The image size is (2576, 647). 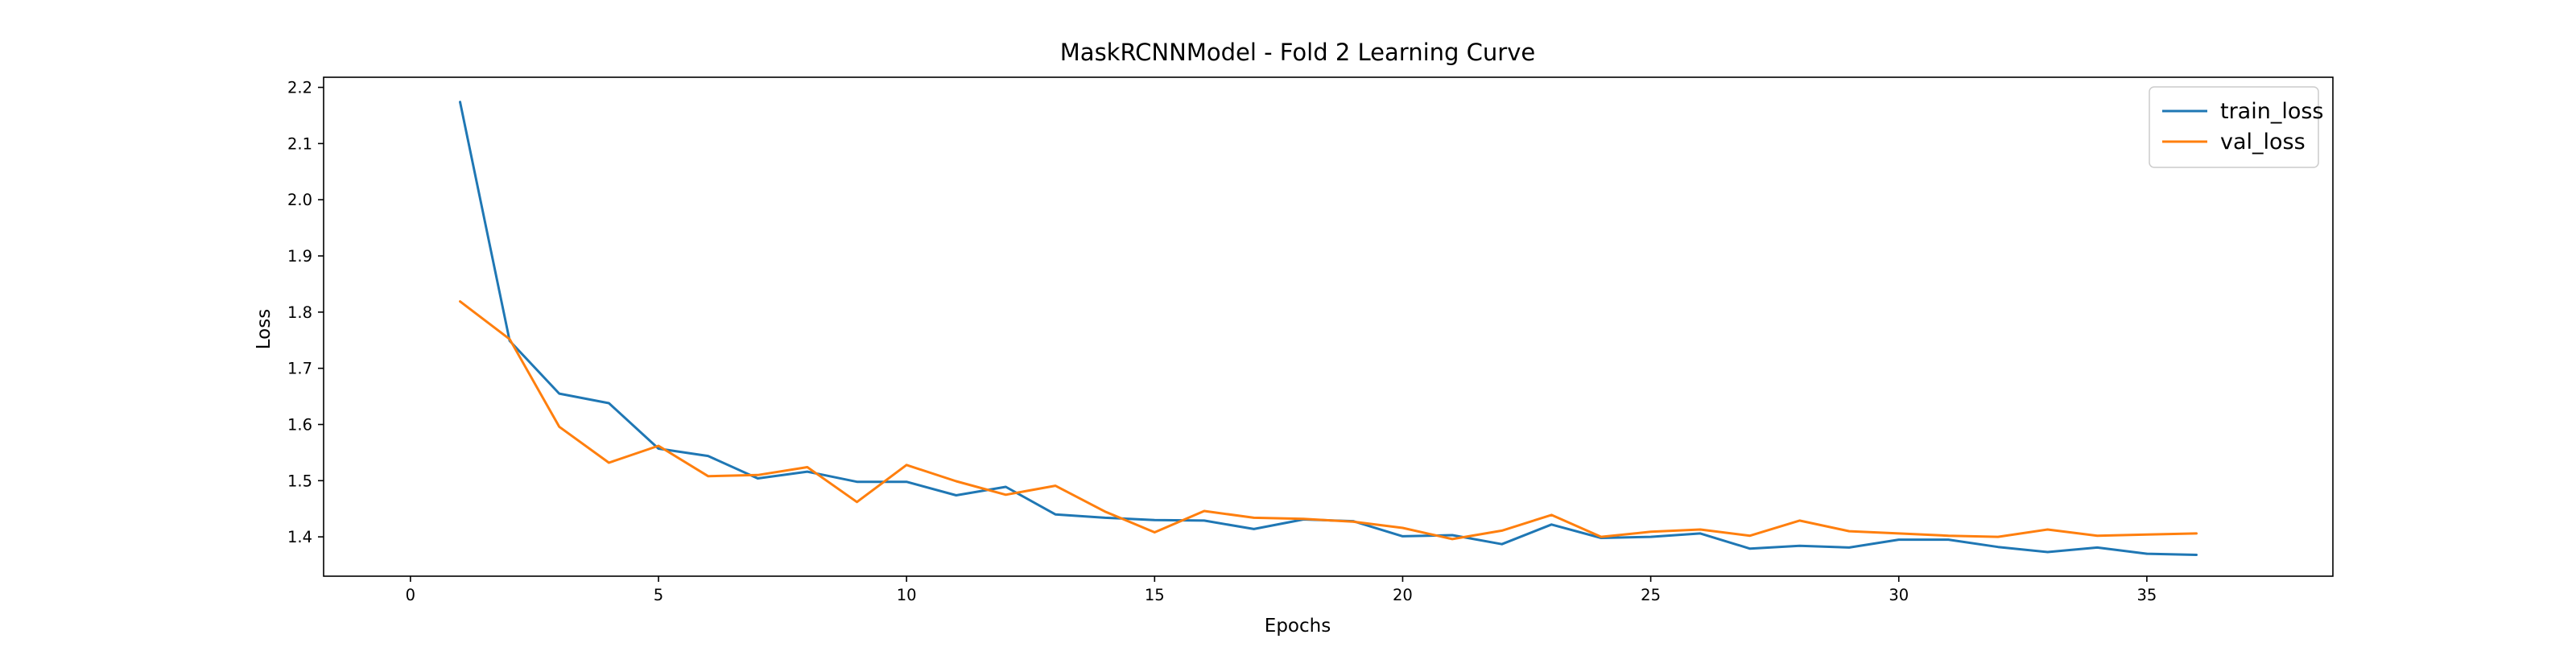 I want to click on y-tick-label: 1.6, so click(x=299, y=424).